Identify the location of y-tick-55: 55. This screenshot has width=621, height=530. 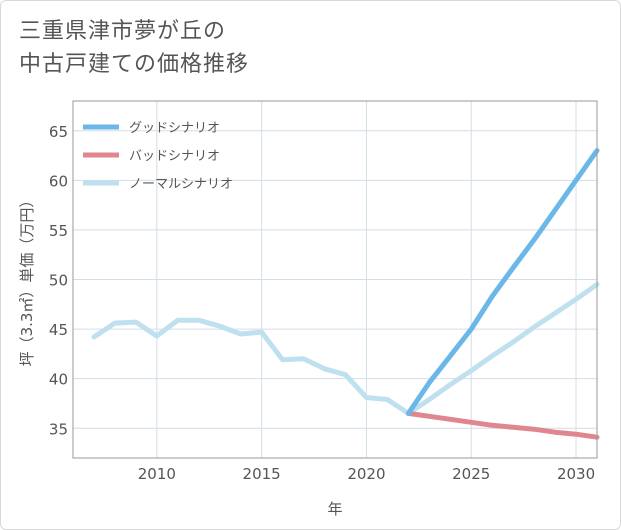
(58, 231).